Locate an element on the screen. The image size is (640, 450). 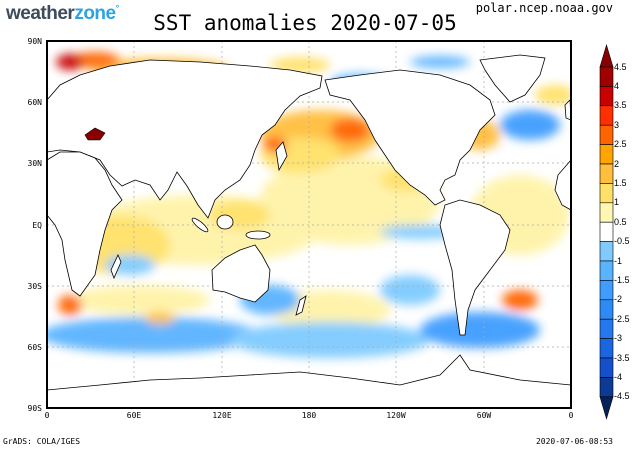
colorbar-label: 1.5 is located at coordinates (620, 182).